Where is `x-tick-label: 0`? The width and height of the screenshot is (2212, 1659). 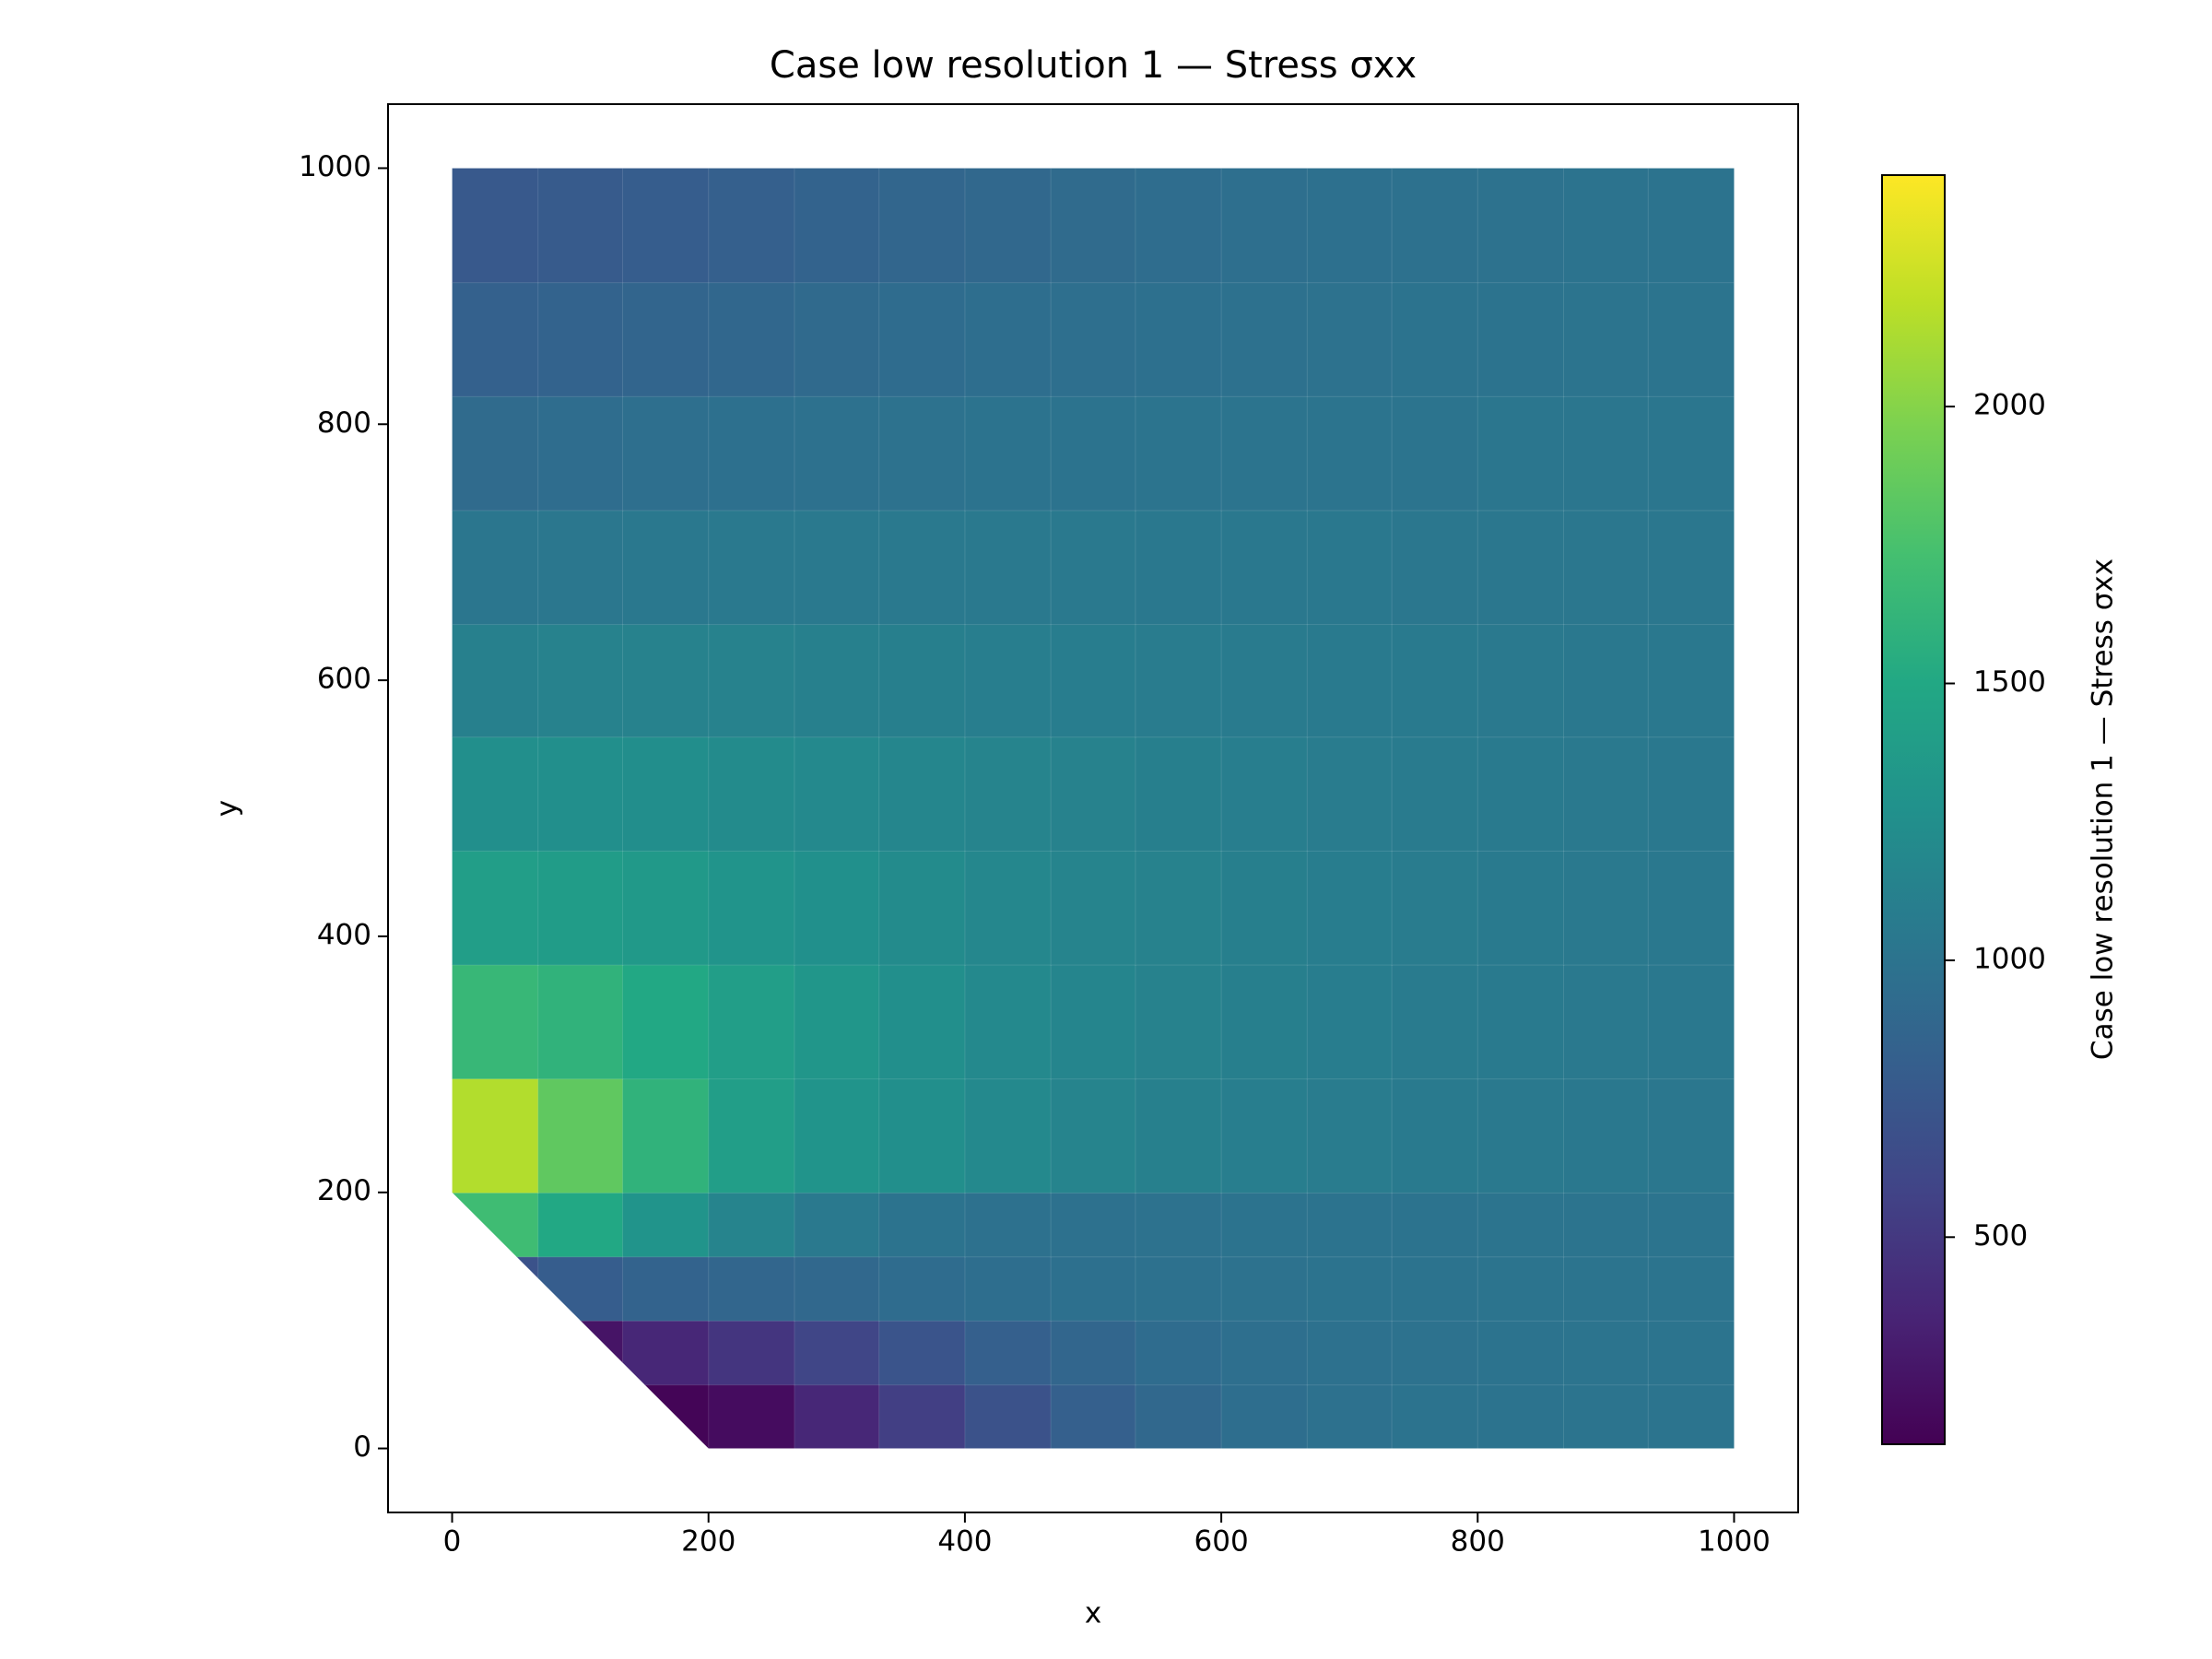
x-tick-label: 0 is located at coordinates (452, 1542).